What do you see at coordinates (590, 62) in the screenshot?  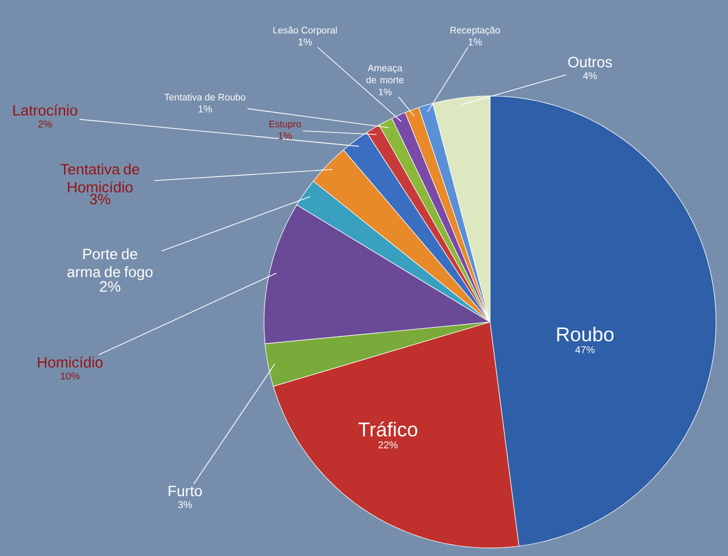 I see `slice-label: Outros` at bounding box center [590, 62].